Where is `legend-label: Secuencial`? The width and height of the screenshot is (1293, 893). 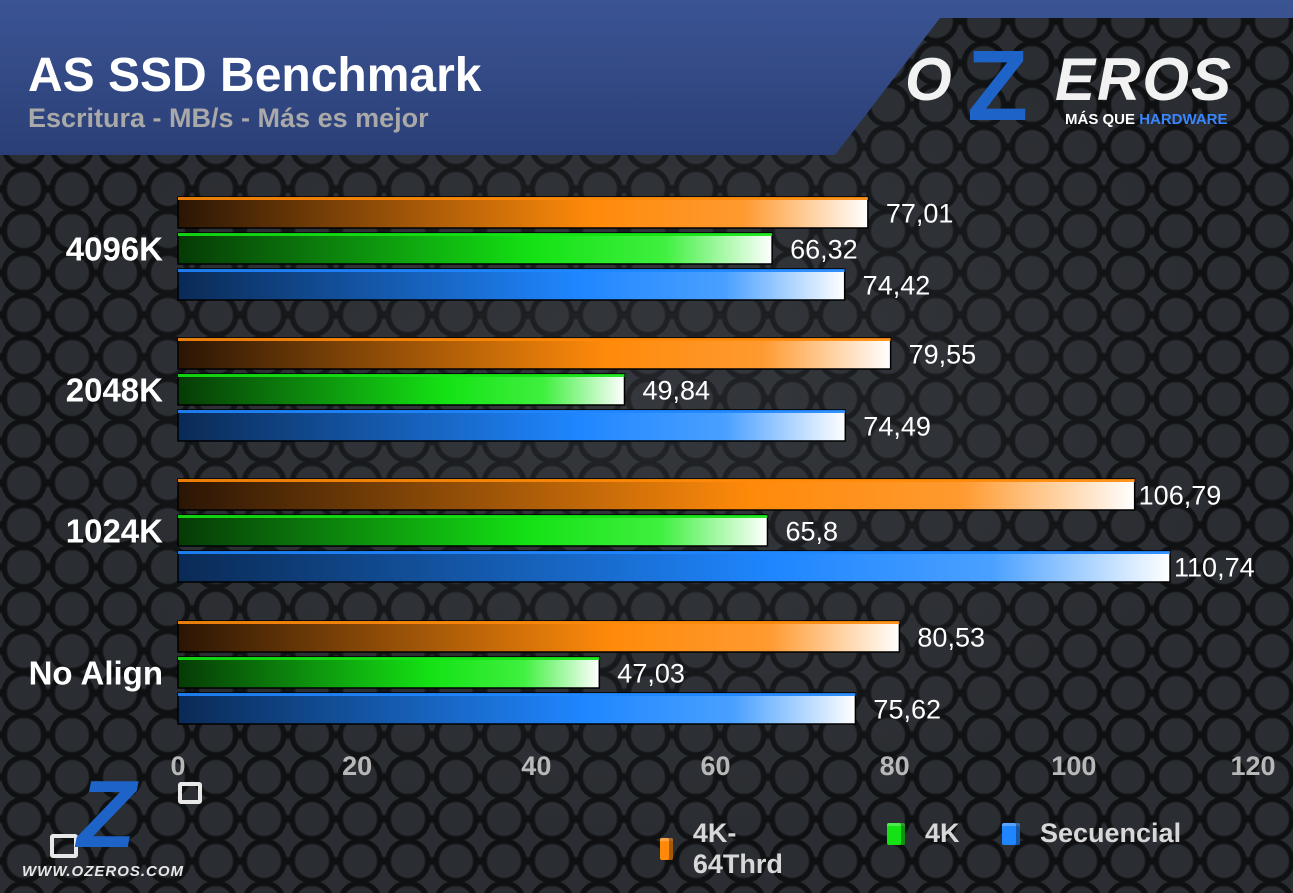 legend-label: Secuencial is located at coordinates (1111, 833).